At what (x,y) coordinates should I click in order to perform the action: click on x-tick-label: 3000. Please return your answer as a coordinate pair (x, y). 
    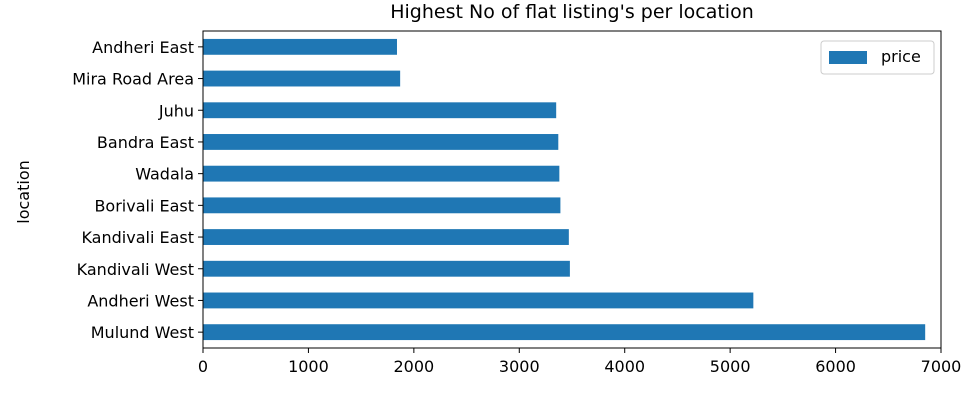
    Looking at the image, I should click on (519, 366).